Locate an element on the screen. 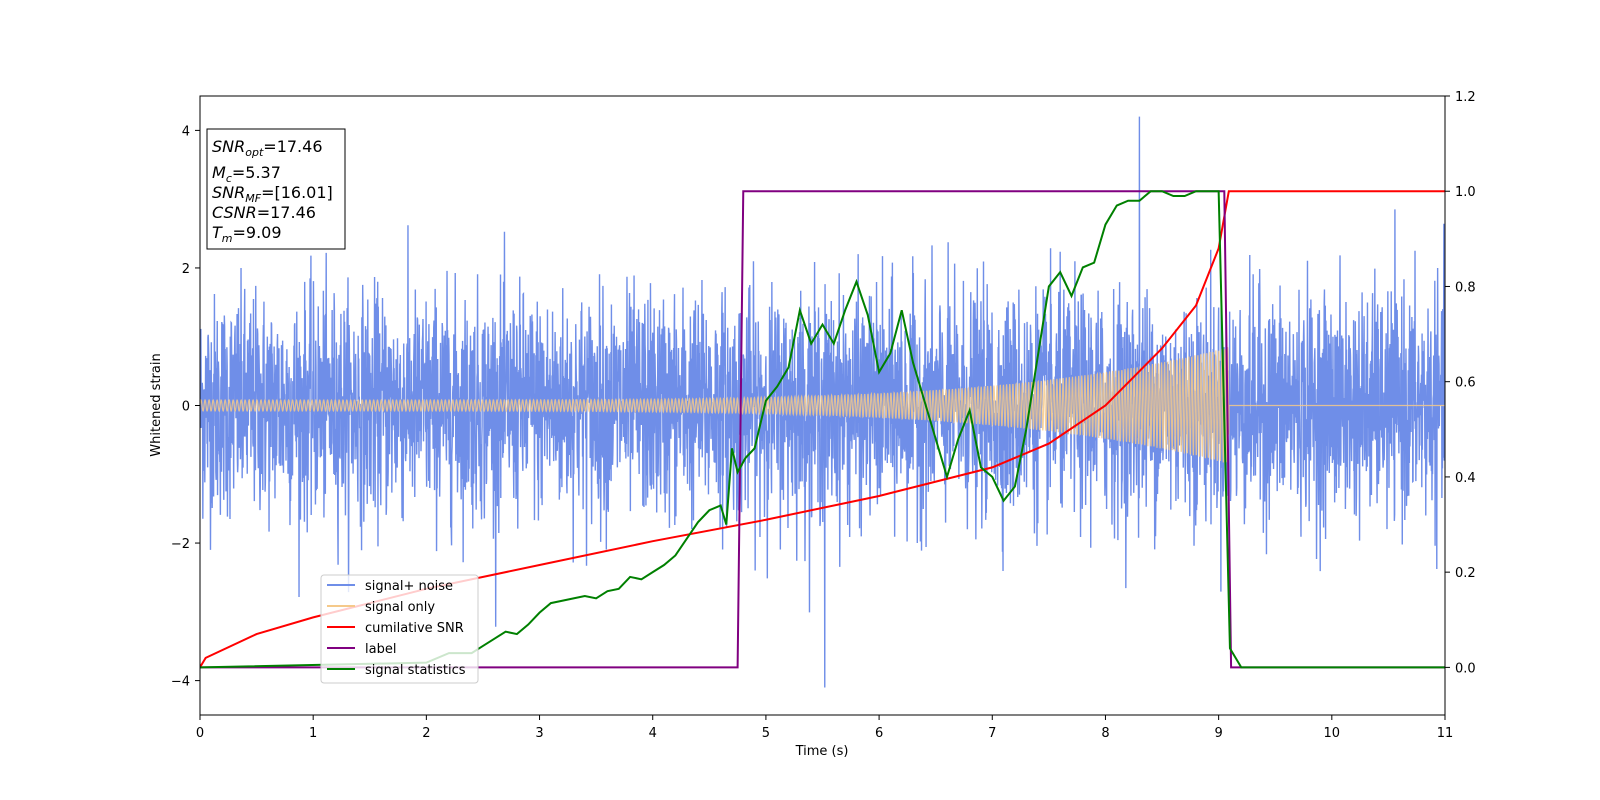 This screenshot has height=800, width=1600. legend-item-signal-only: signal only is located at coordinates (381, 607).